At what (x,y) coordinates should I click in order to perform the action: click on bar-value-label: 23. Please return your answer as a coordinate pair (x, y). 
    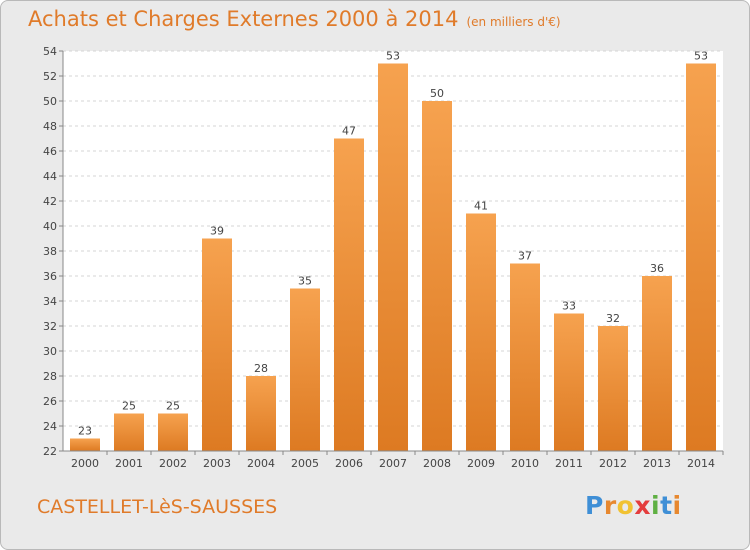
    Looking at the image, I should click on (85, 431).